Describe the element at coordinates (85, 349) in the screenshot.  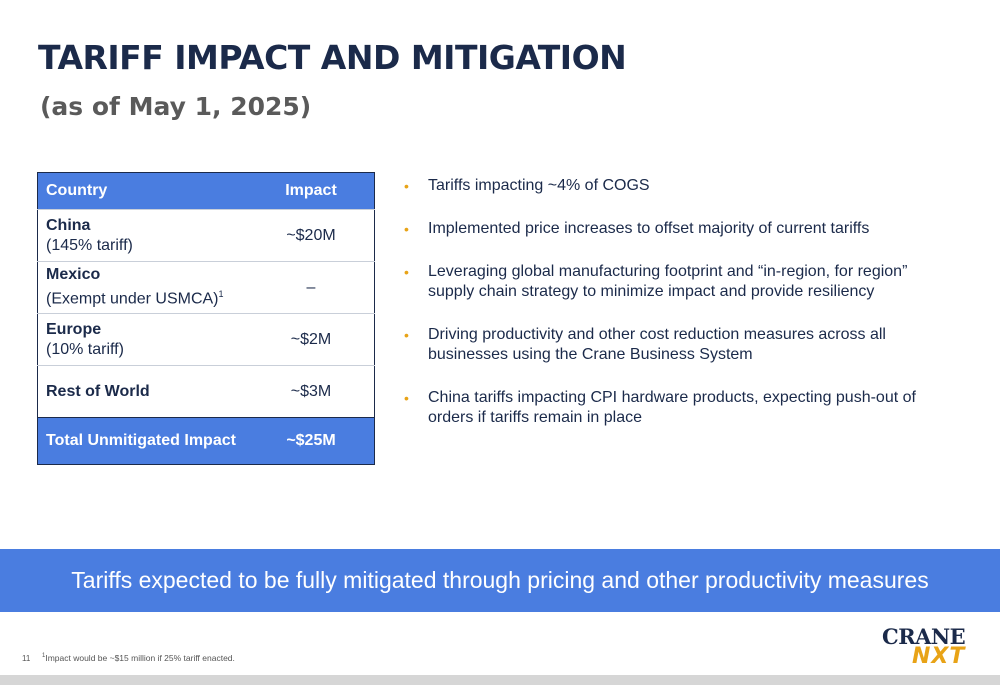
I see `country-note: (10% tariff)` at that location.